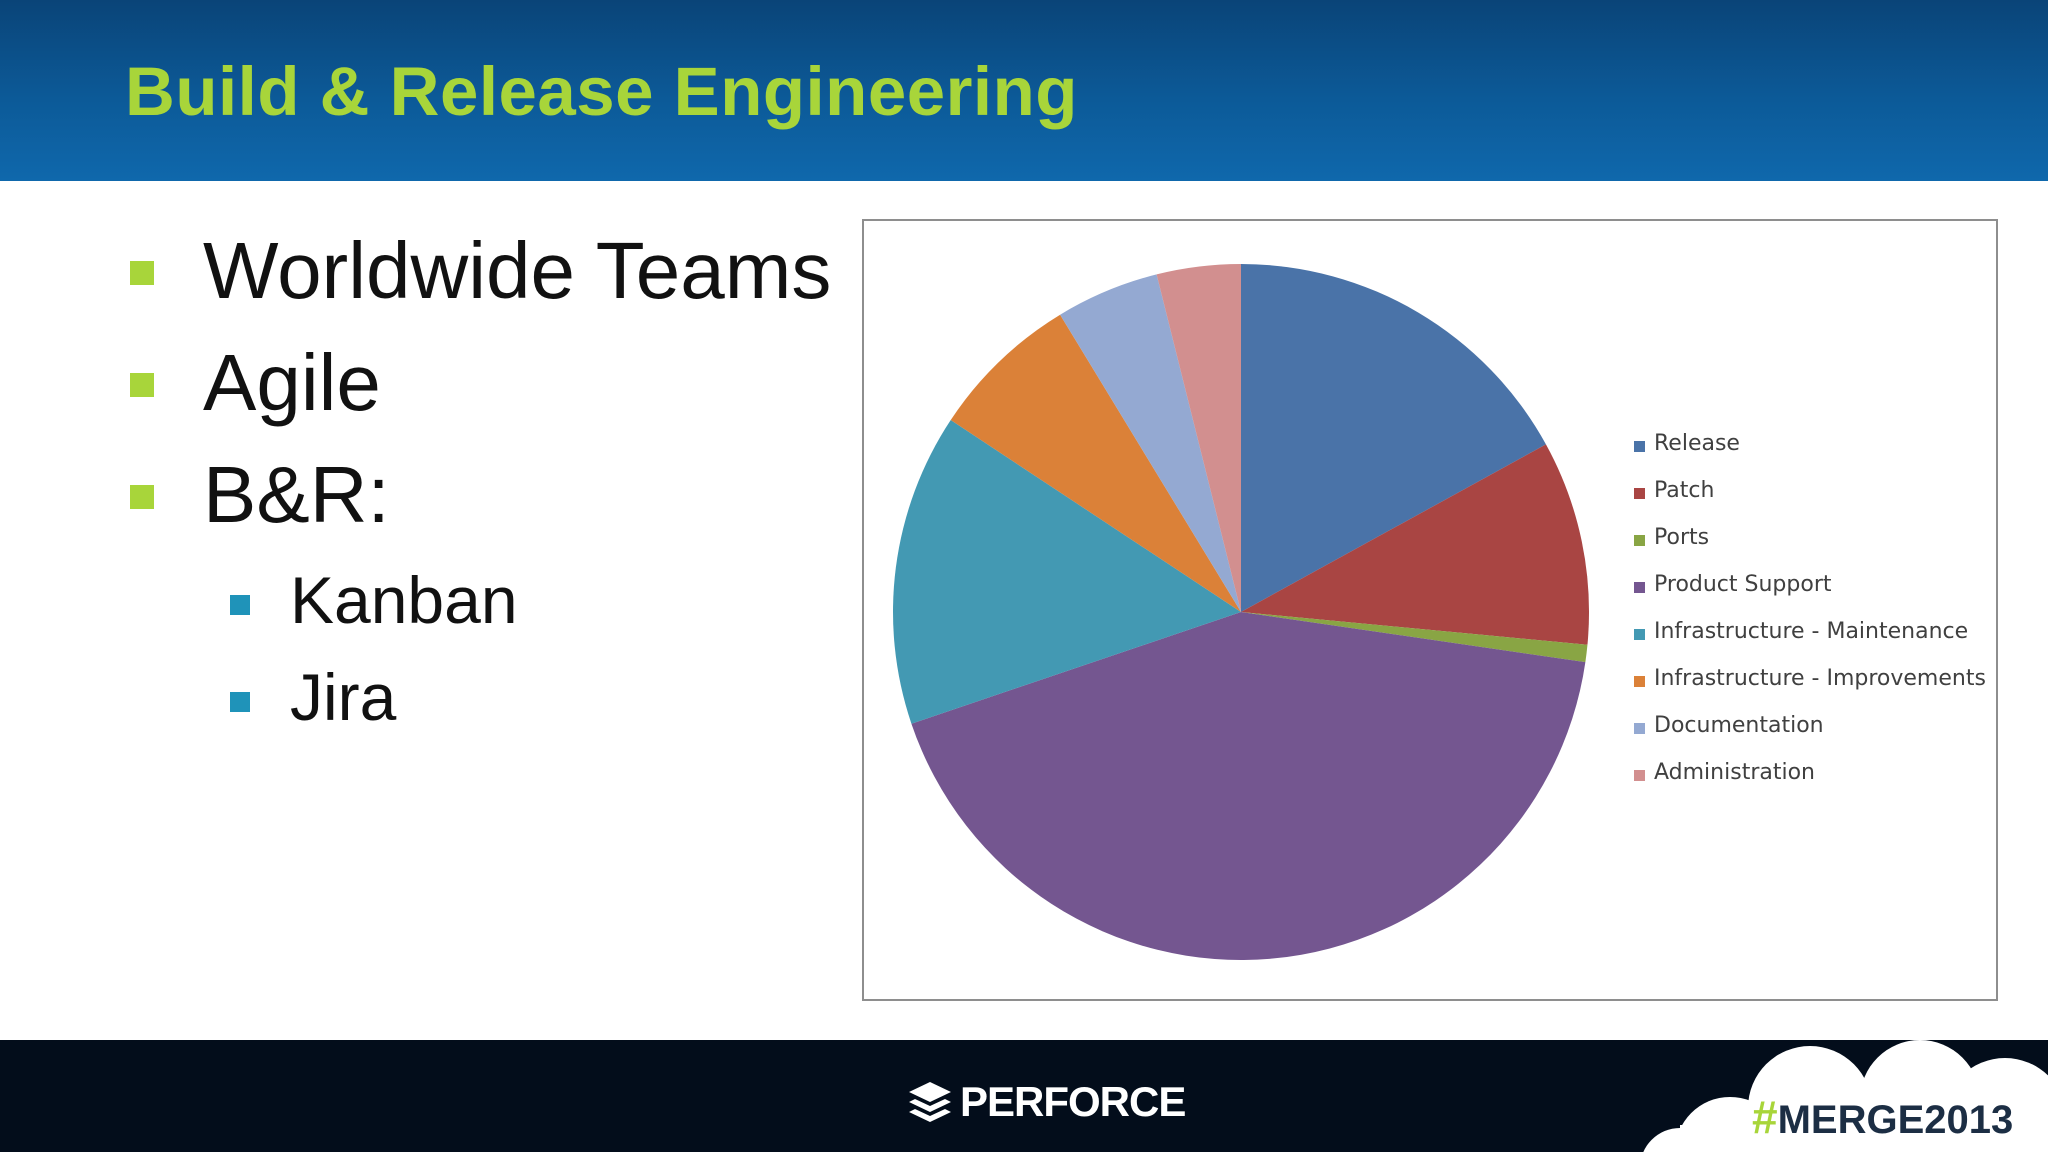  What do you see at coordinates (1895, 1120) in the screenshot?
I see `hashtag-text: MERGE2013` at bounding box center [1895, 1120].